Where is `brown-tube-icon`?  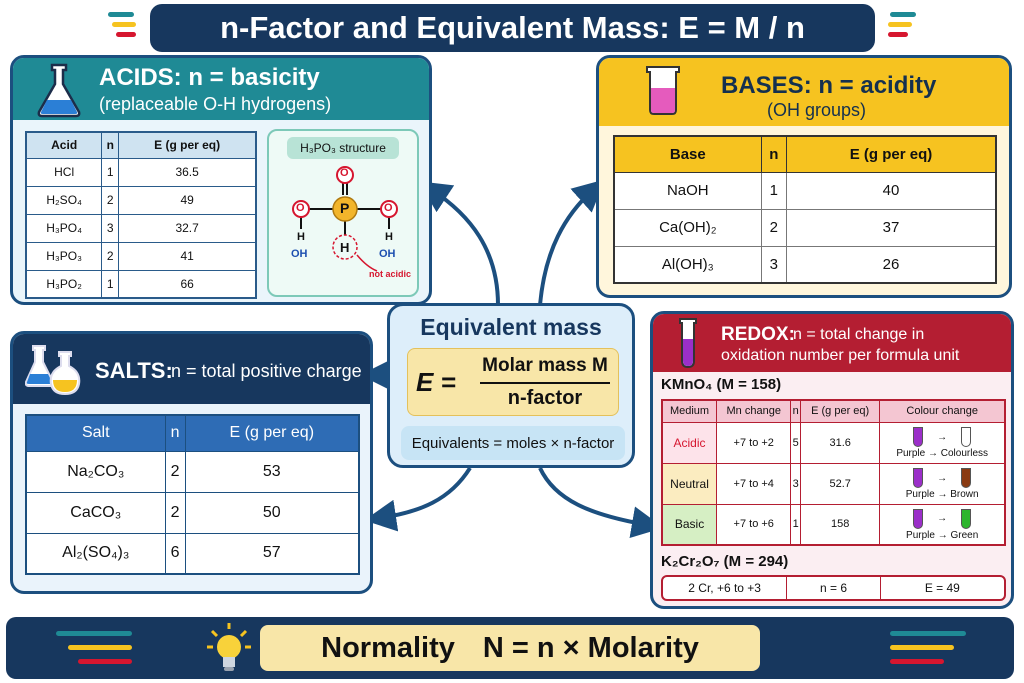
brown-tube-icon is located at coordinates (966, 478).